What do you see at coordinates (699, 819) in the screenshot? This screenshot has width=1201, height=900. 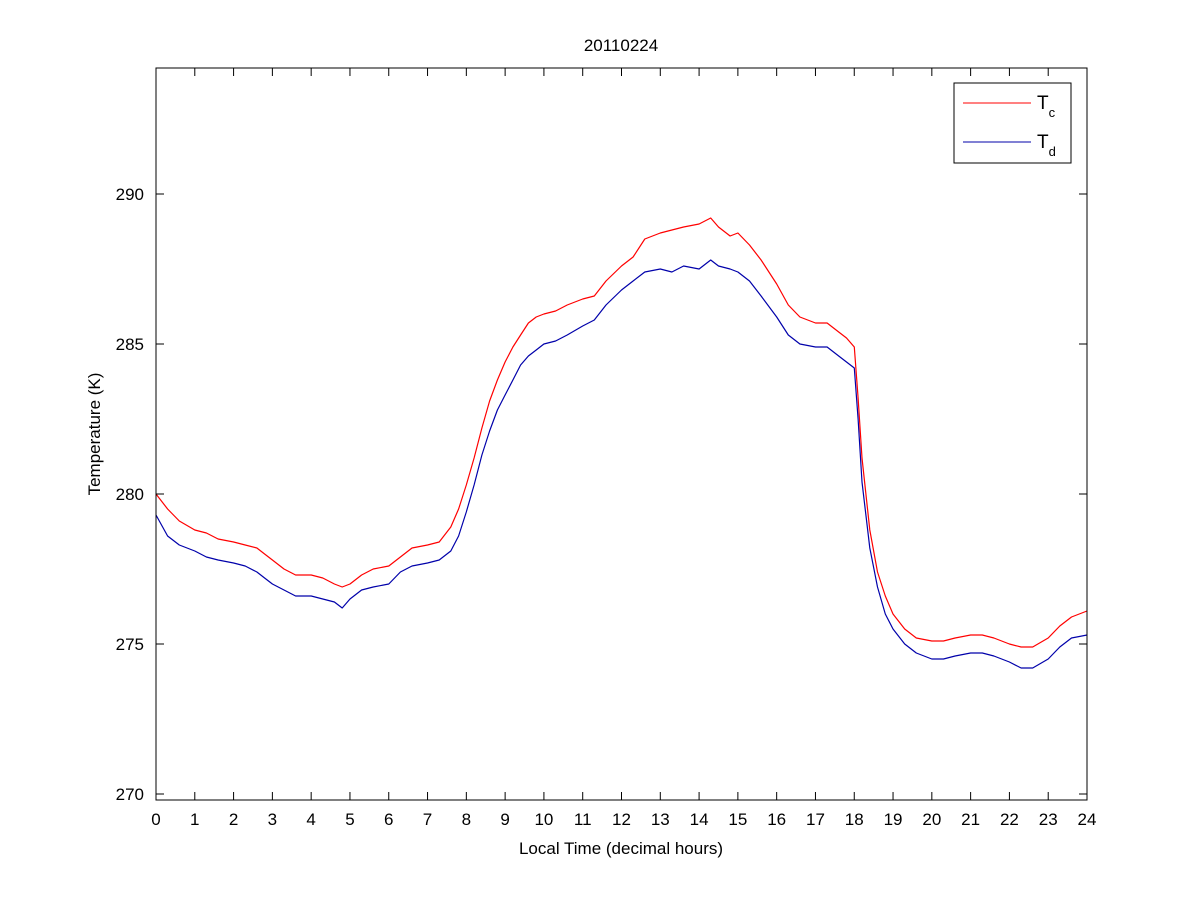 I see `x-tick-label: 14` at bounding box center [699, 819].